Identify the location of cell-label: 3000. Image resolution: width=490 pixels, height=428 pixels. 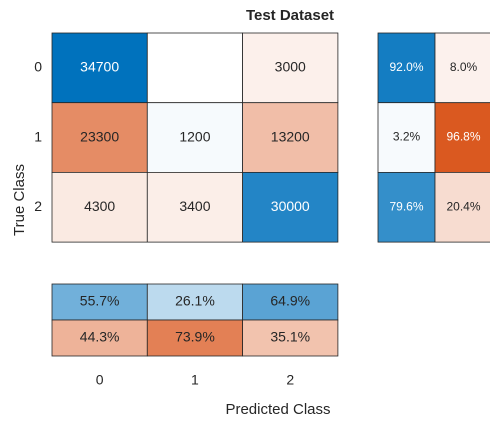
(290, 67).